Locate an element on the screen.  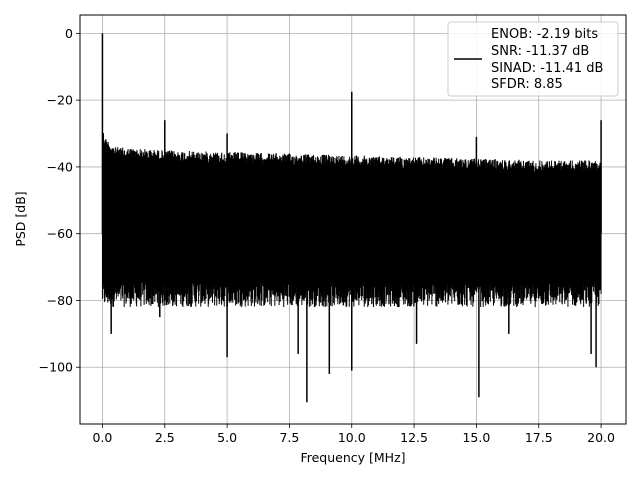
x-tick-label: 7.5 is located at coordinates (289, 437).